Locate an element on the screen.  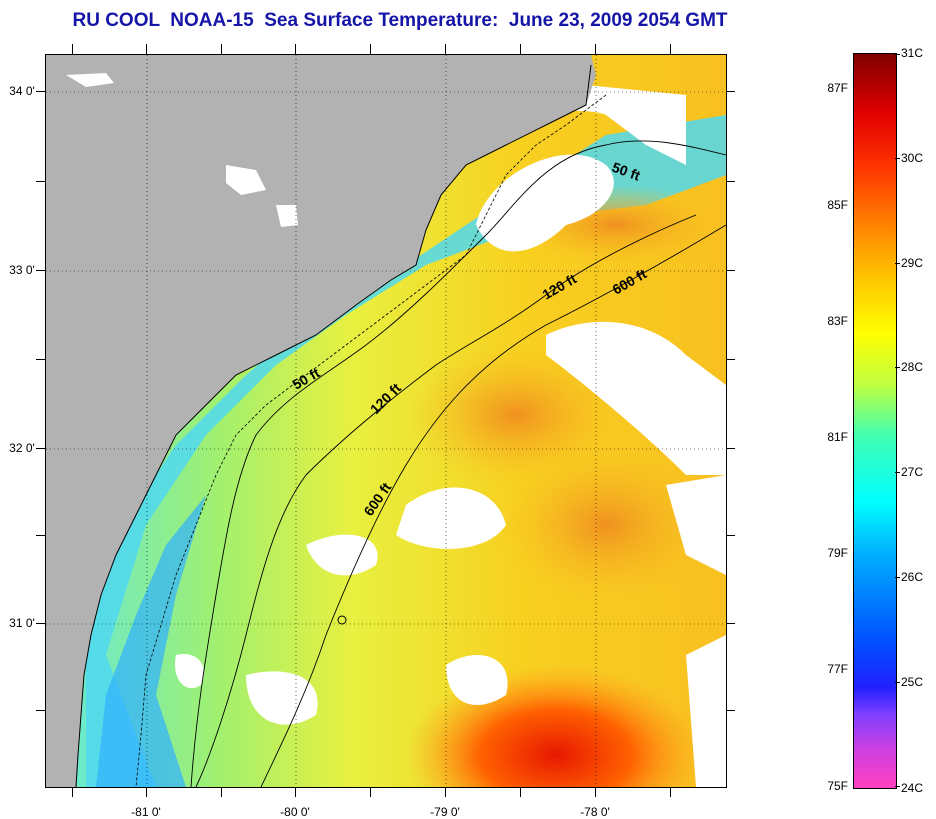
colorbar-fahrenheit-label: 83F is located at coordinates (837, 321).